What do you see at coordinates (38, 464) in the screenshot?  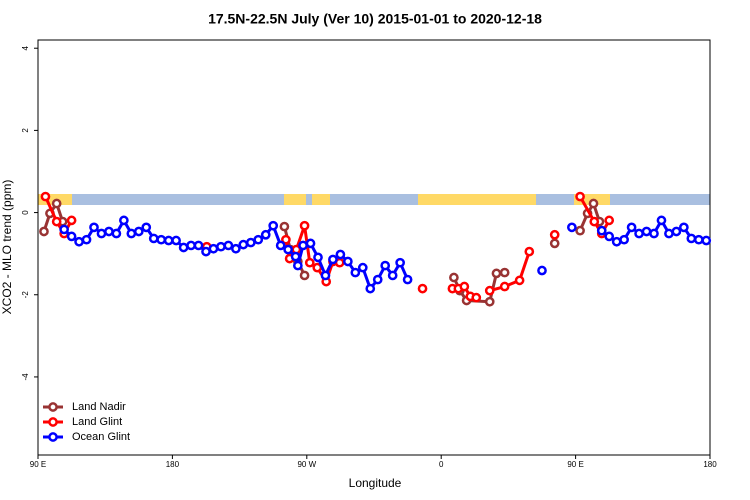 I see `x-tick-label: 90 E` at bounding box center [38, 464].